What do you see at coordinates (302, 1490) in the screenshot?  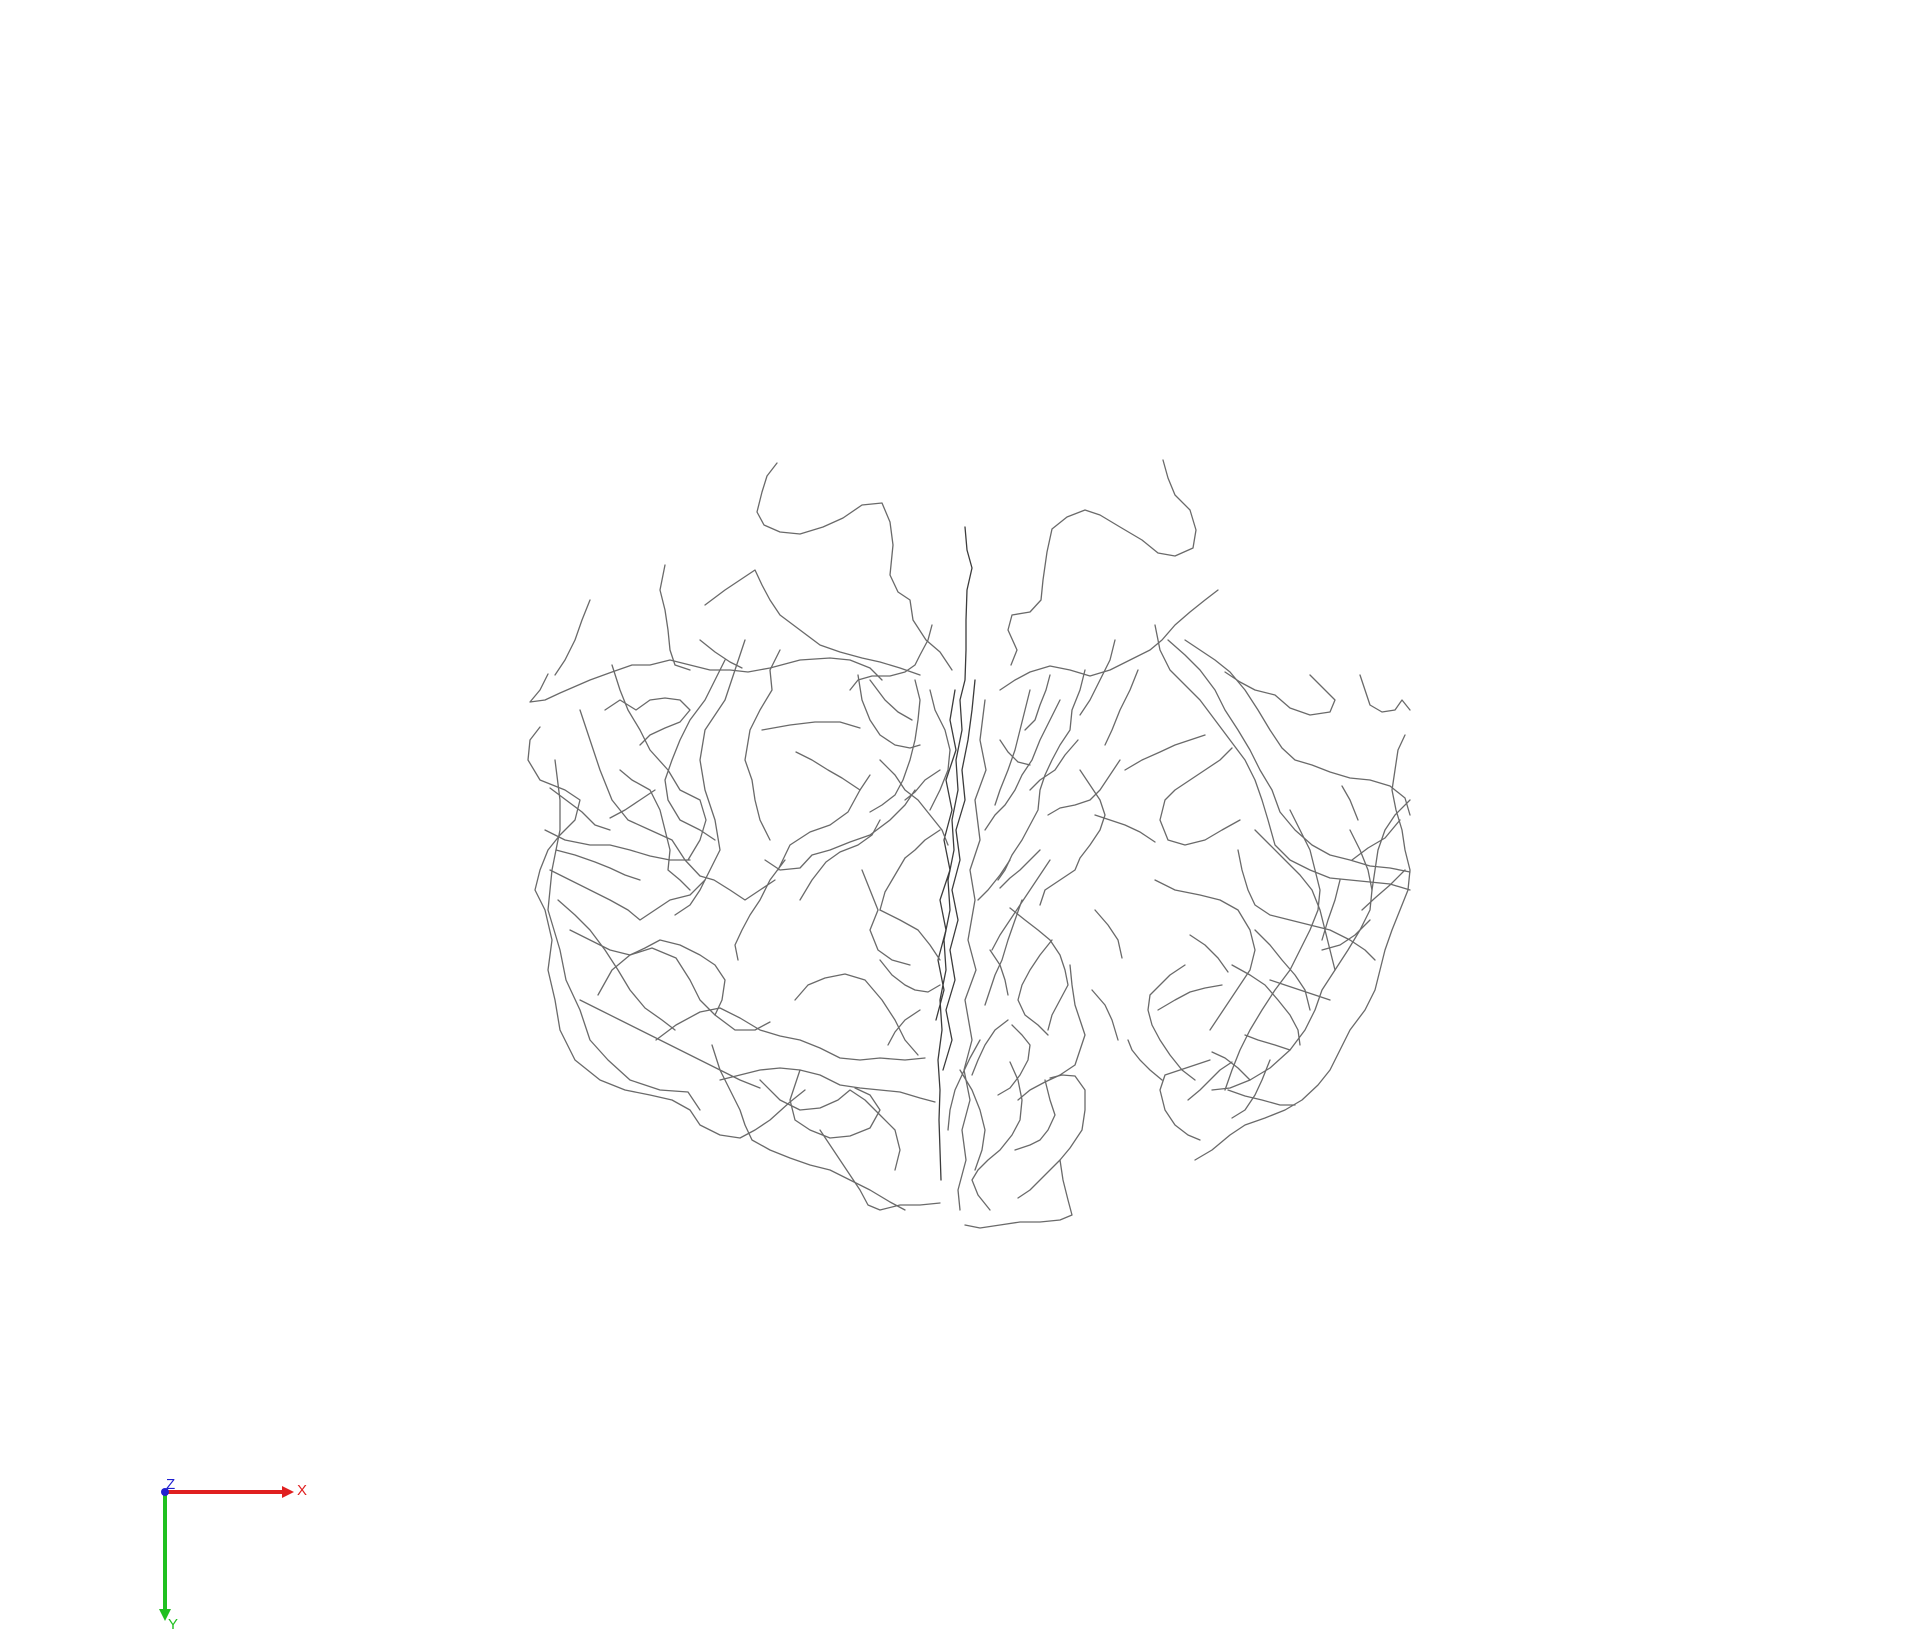 I see `x-axis-label: X` at bounding box center [302, 1490].